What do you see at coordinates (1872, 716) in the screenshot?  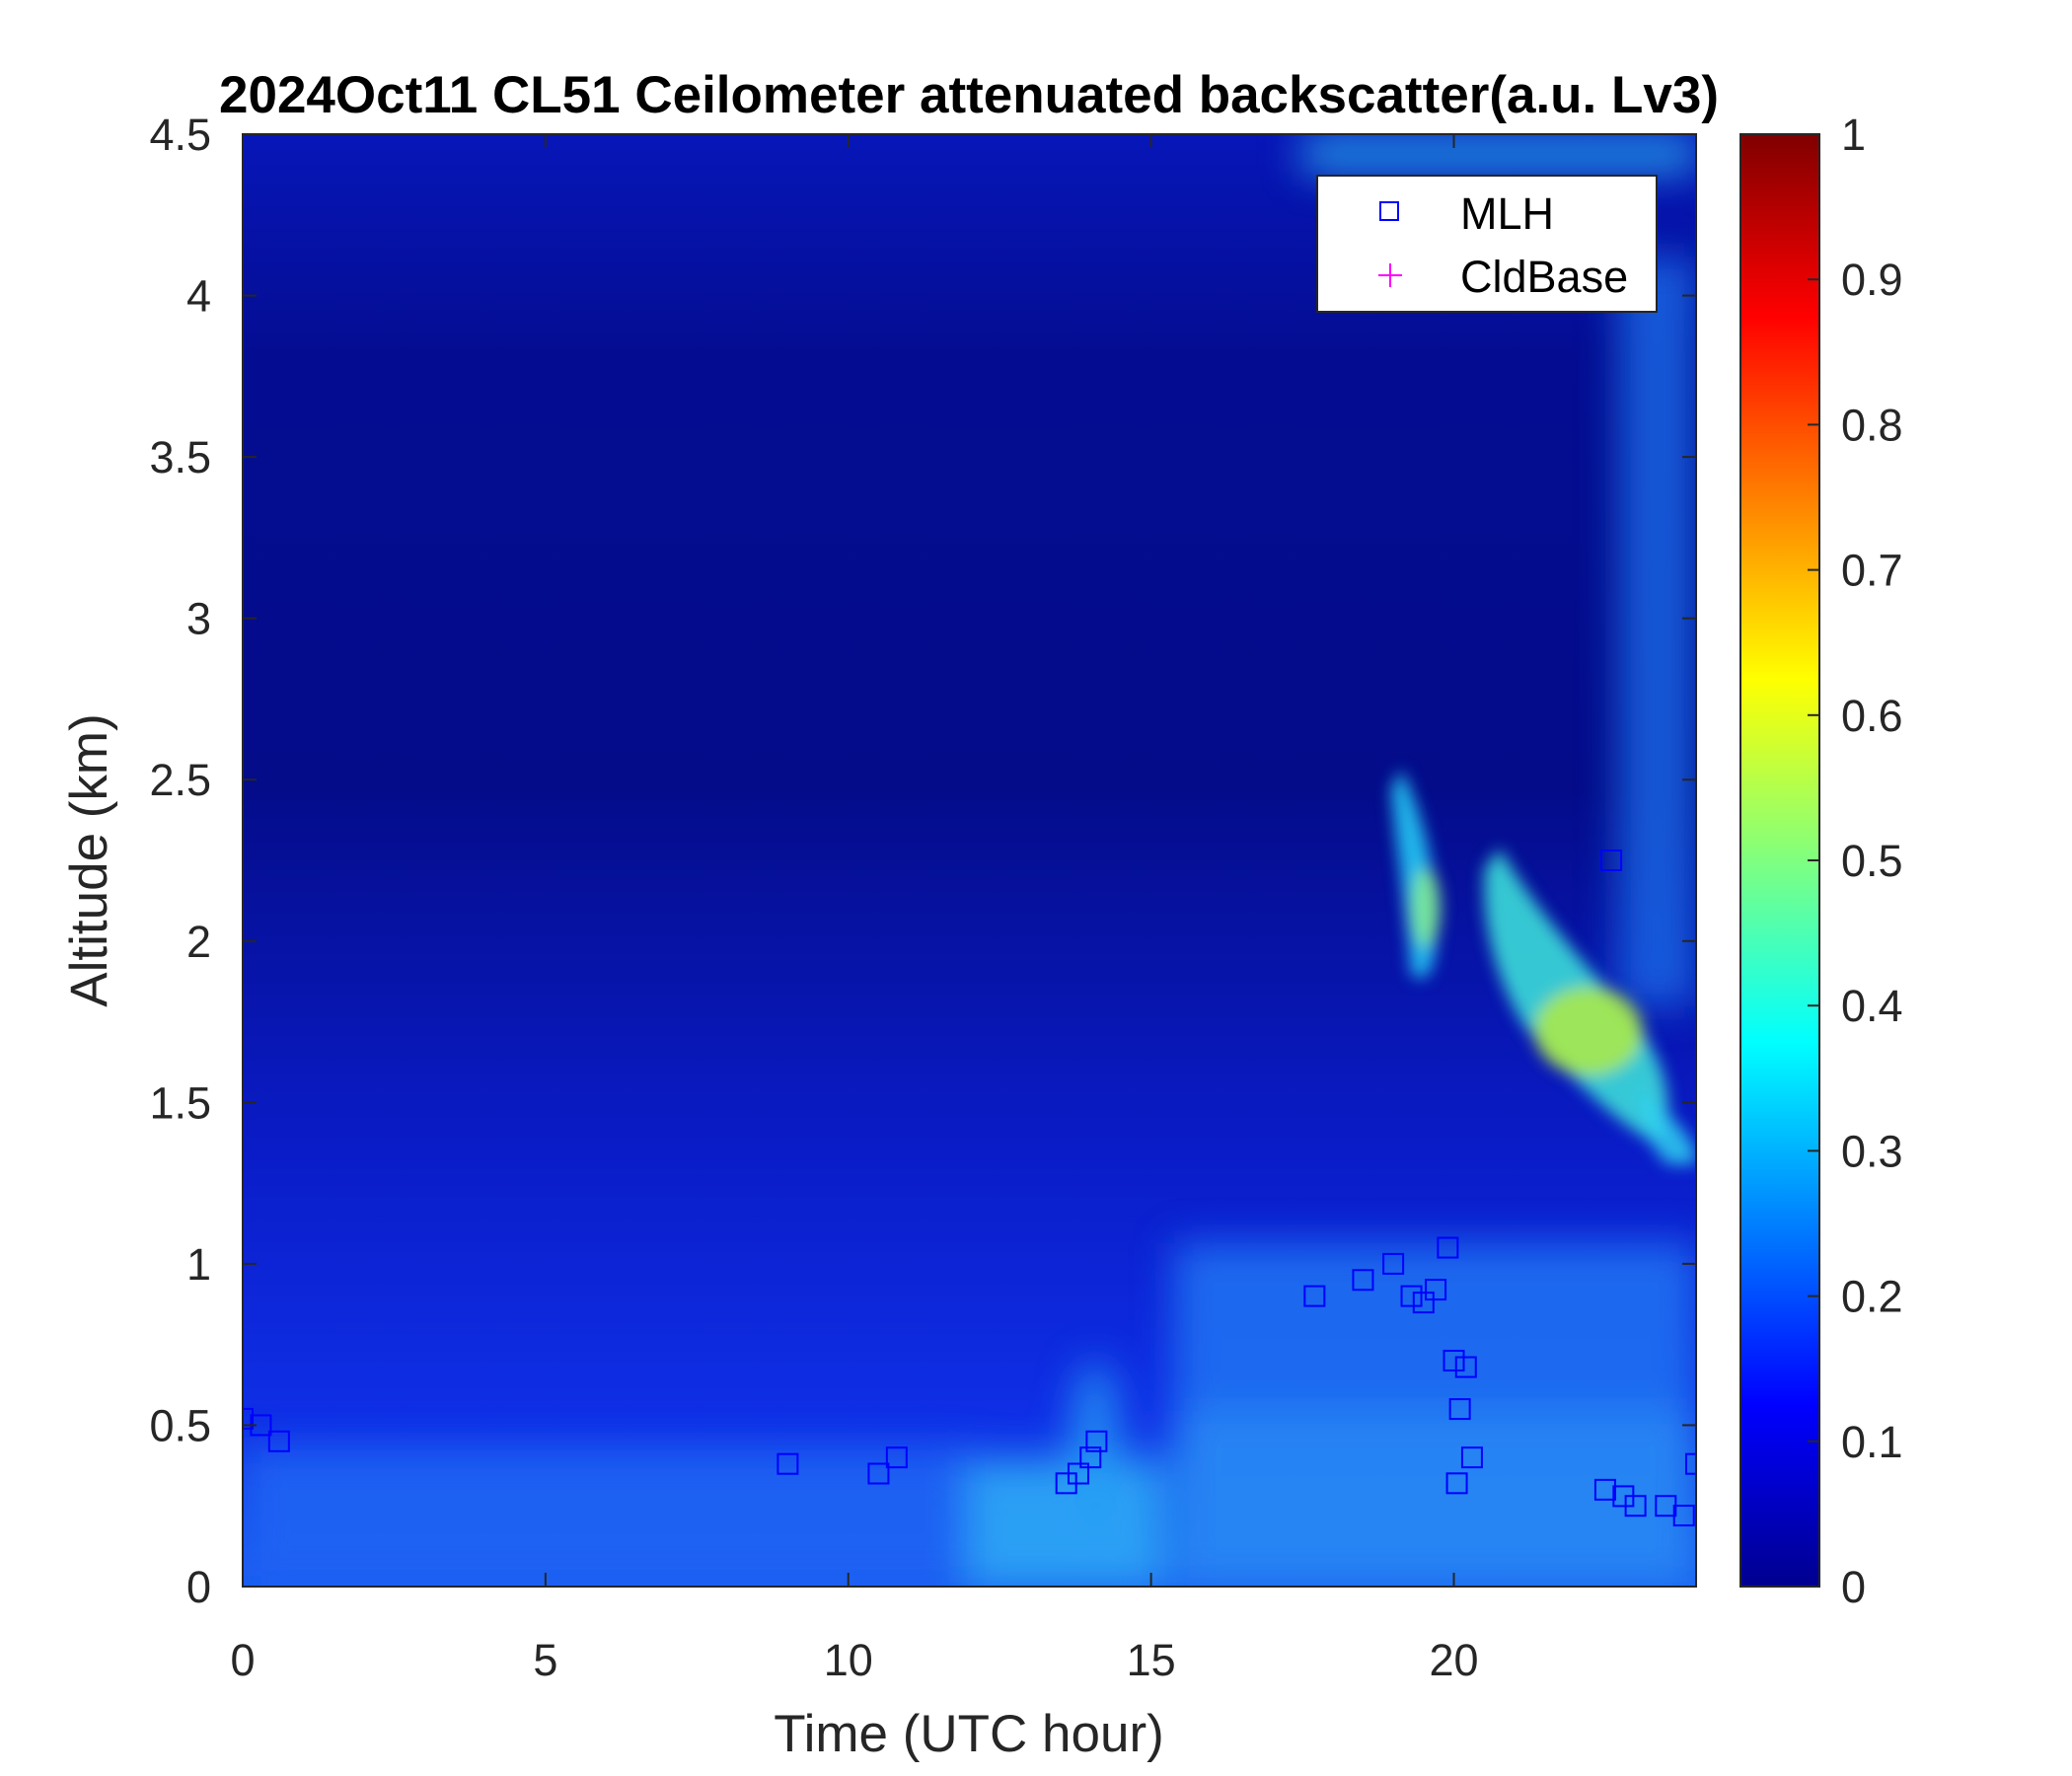 I see `colorbar-tick-label: 0.6` at bounding box center [1872, 716].